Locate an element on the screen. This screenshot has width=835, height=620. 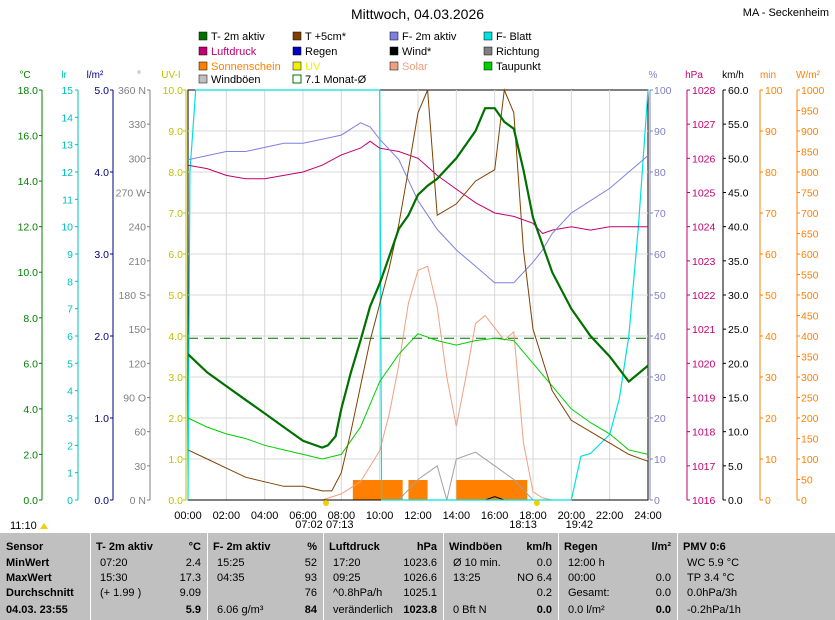
temp-axis-unit: °C is located at coordinates (24, 75).